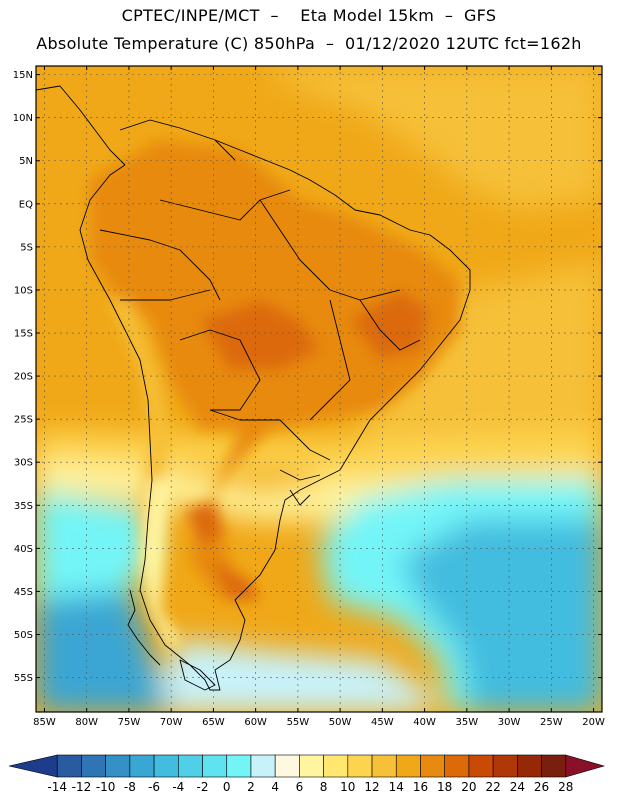 The height and width of the screenshot is (800, 618). I want to click on coastline-central-america, so click(81, 125).